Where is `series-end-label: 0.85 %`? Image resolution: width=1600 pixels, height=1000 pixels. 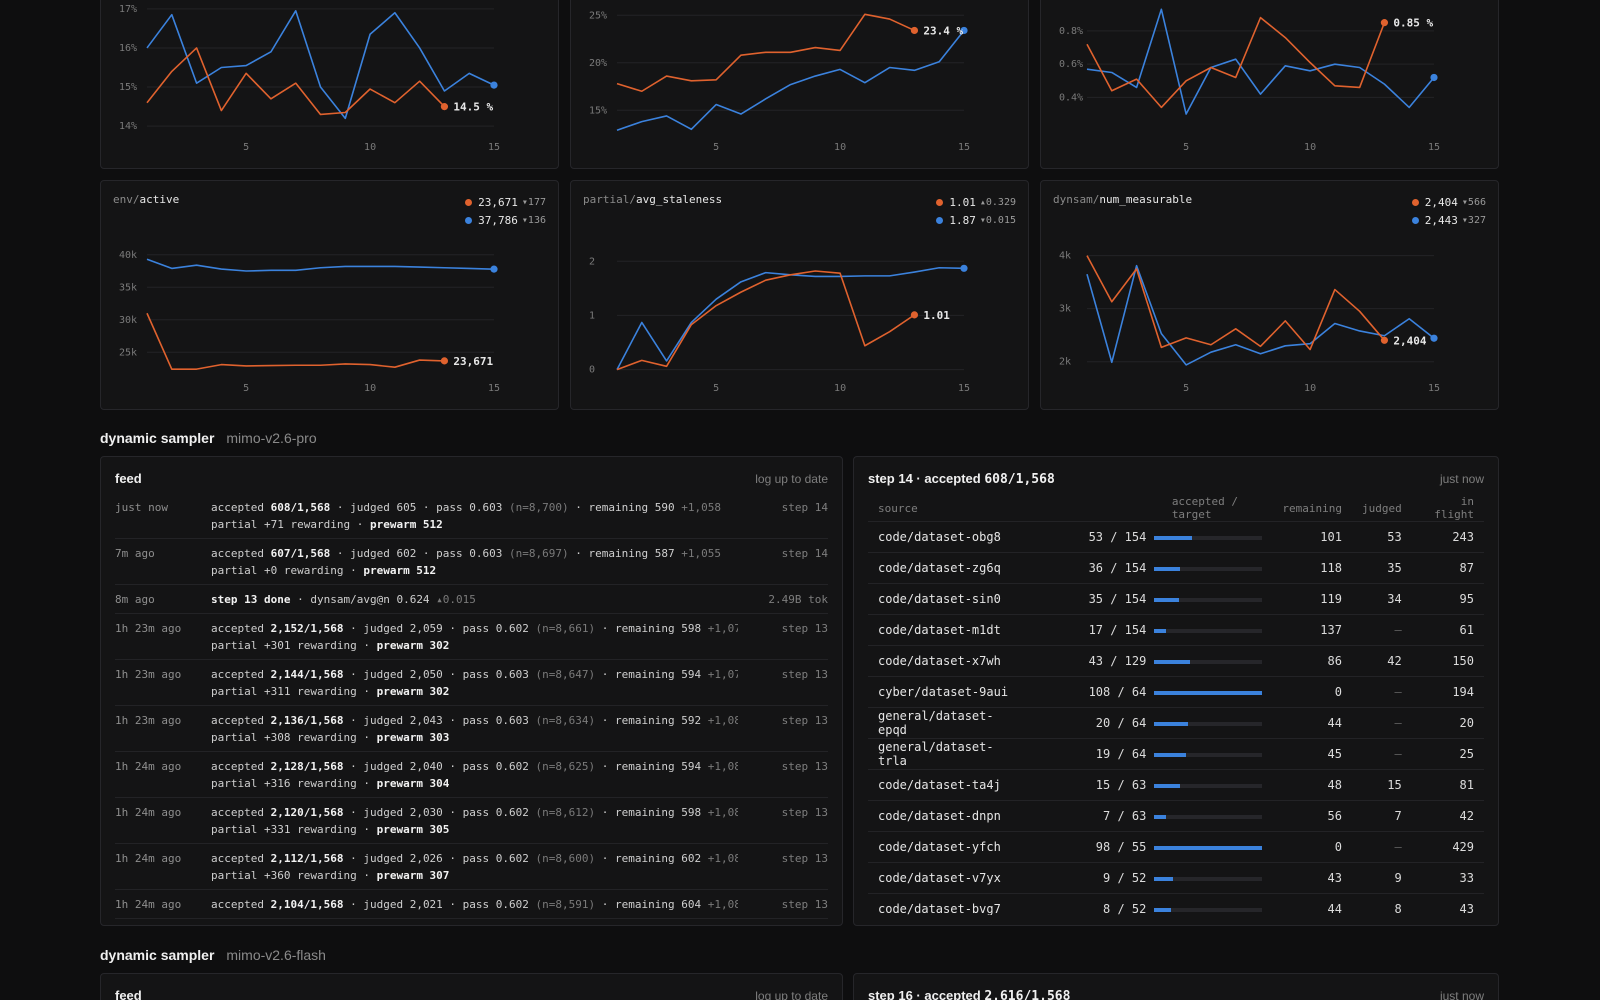
series-end-label: 0.85 % is located at coordinates (1413, 23).